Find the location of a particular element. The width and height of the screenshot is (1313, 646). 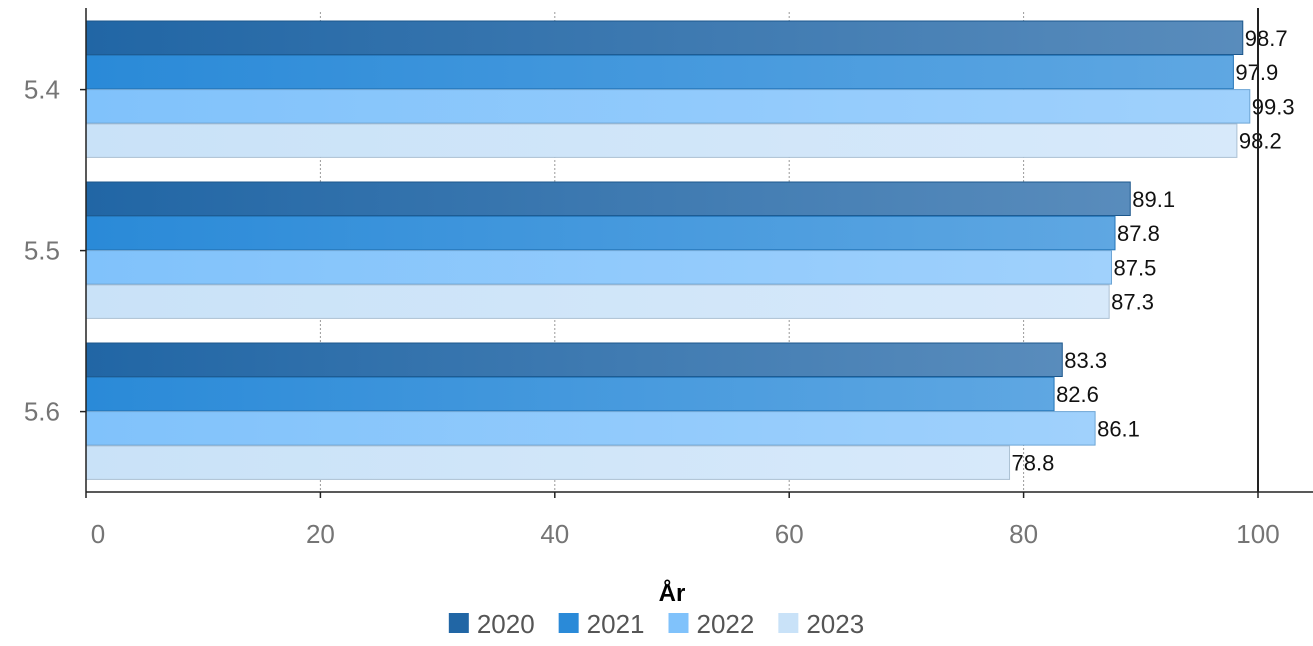

data-label-5.4-2020: 98.7 is located at coordinates (1266, 38).